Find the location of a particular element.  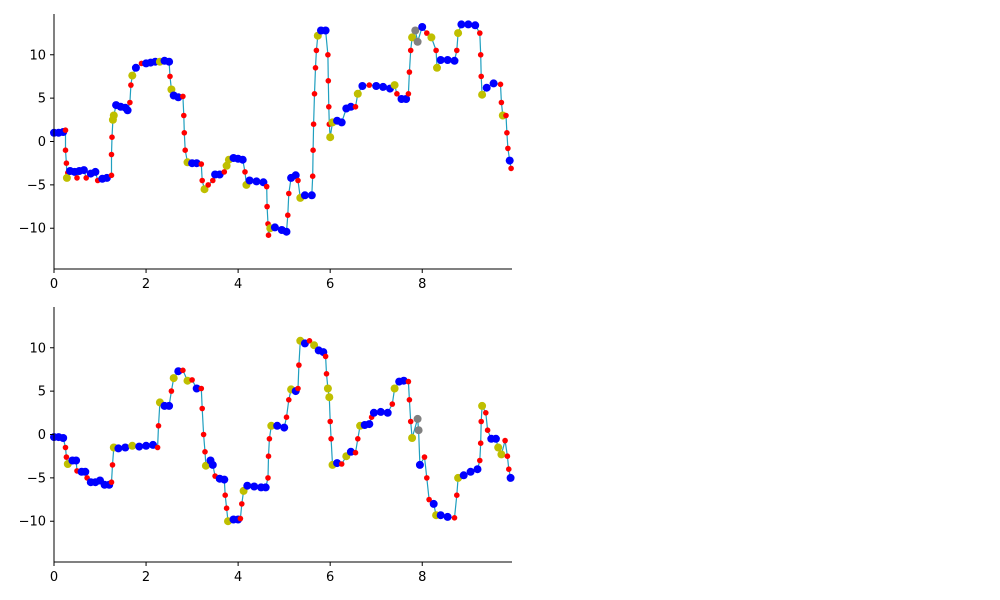

x-tick-label: 4 is located at coordinates (238, 577).